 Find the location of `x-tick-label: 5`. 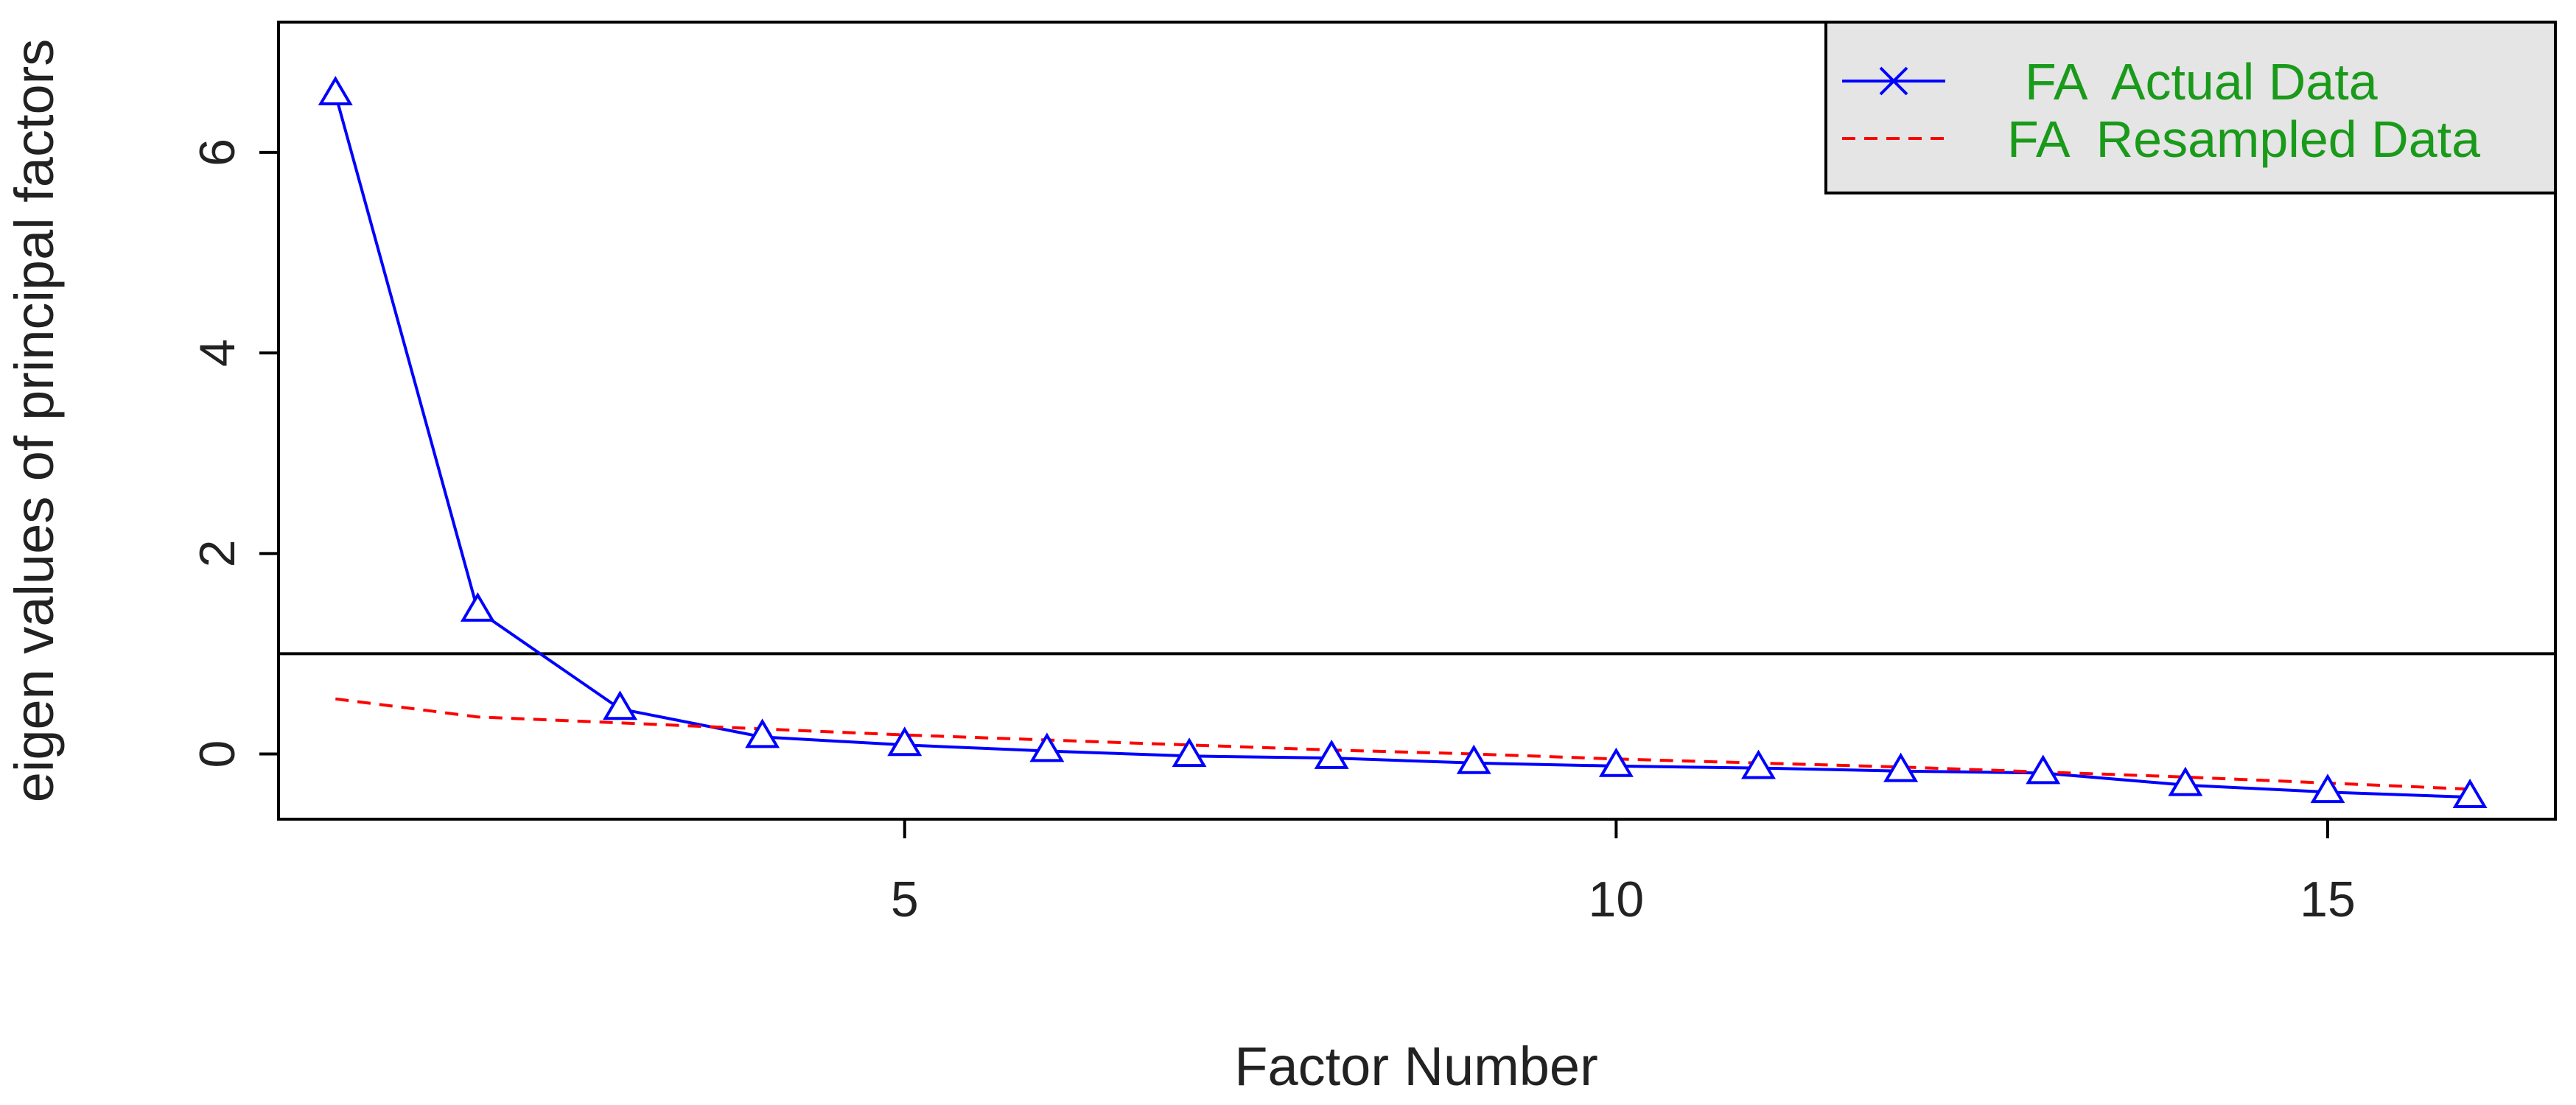

x-tick-label: 5 is located at coordinates (905, 899).